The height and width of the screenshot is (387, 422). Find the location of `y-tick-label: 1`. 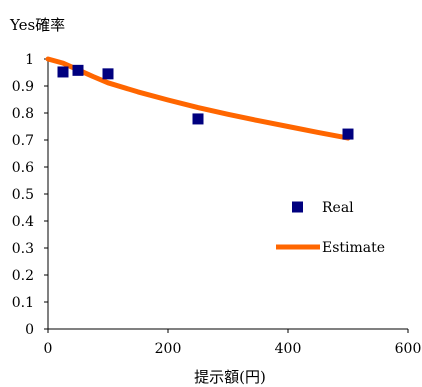

y-tick-label: 1 is located at coordinates (29, 60).